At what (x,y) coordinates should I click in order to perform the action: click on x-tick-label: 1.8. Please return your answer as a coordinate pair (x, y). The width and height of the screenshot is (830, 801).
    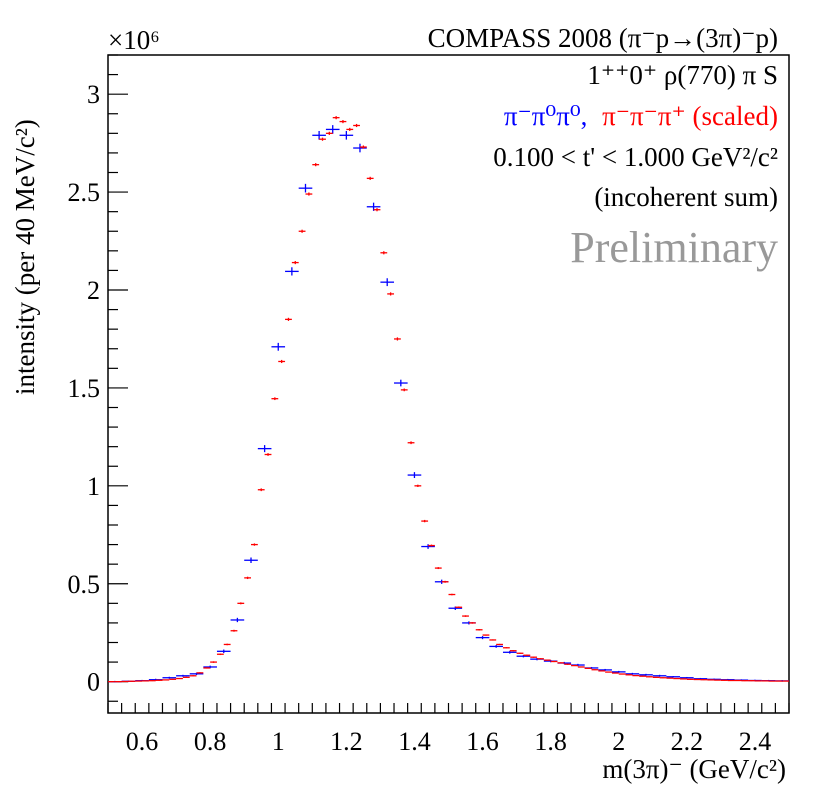
    Looking at the image, I should click on (550, 741).